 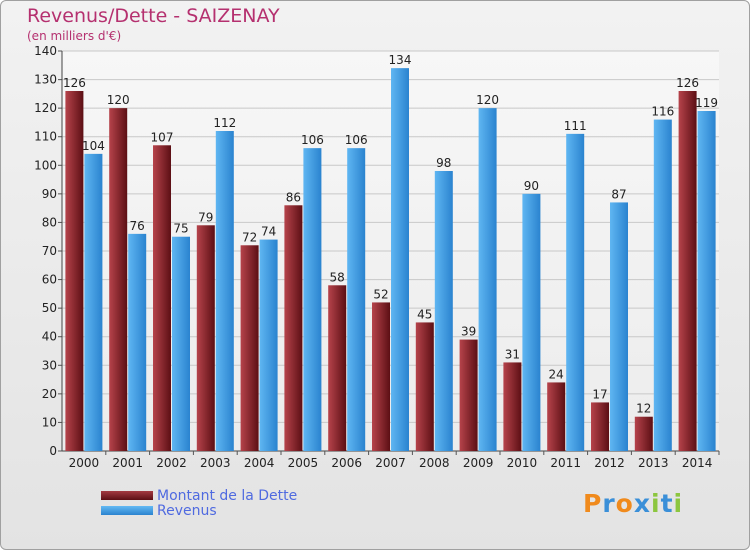 What do you see at coordinates (390, 463) in the screenshot?
I see `x-tick-label: 2007` at bounding box center [390, 463].